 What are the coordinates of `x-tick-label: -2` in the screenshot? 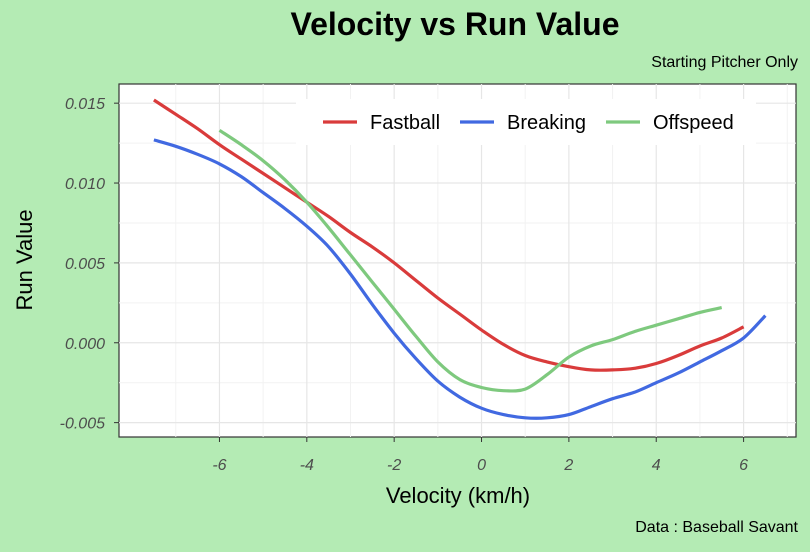 It's located at (394, 465).